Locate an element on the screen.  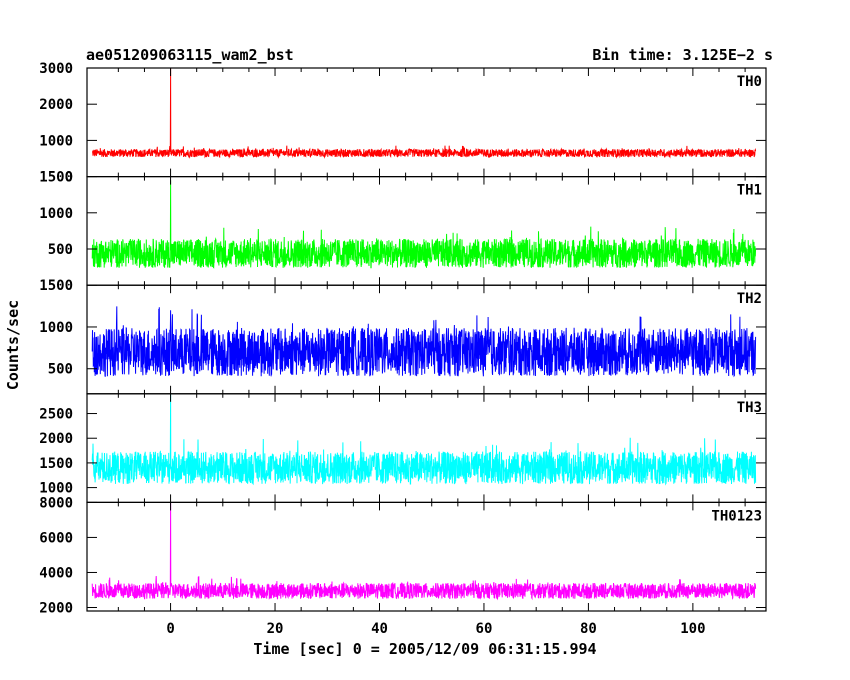
x-axis-label: Time [sec] 0 = 2005/12/09 06:31:15.994 is located at coordinates (424, 649).